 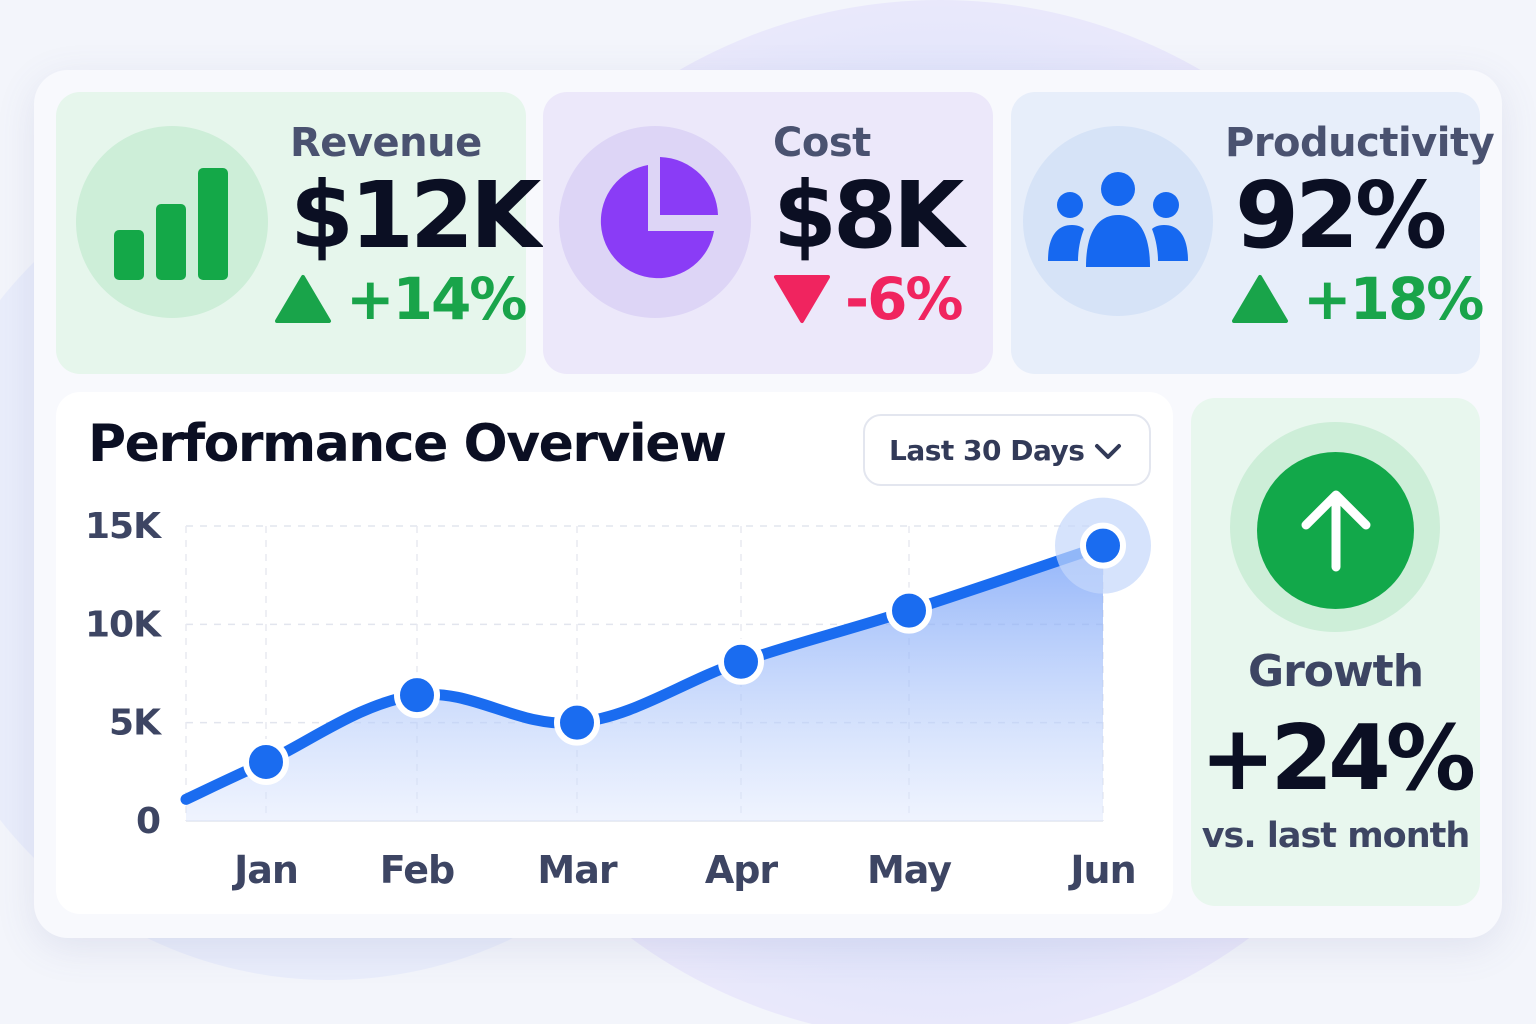 What do you see at coordinates (1341, 215) in the screenshot?
I see `productivity-value: 92%` at bounding box center [1341, 215].